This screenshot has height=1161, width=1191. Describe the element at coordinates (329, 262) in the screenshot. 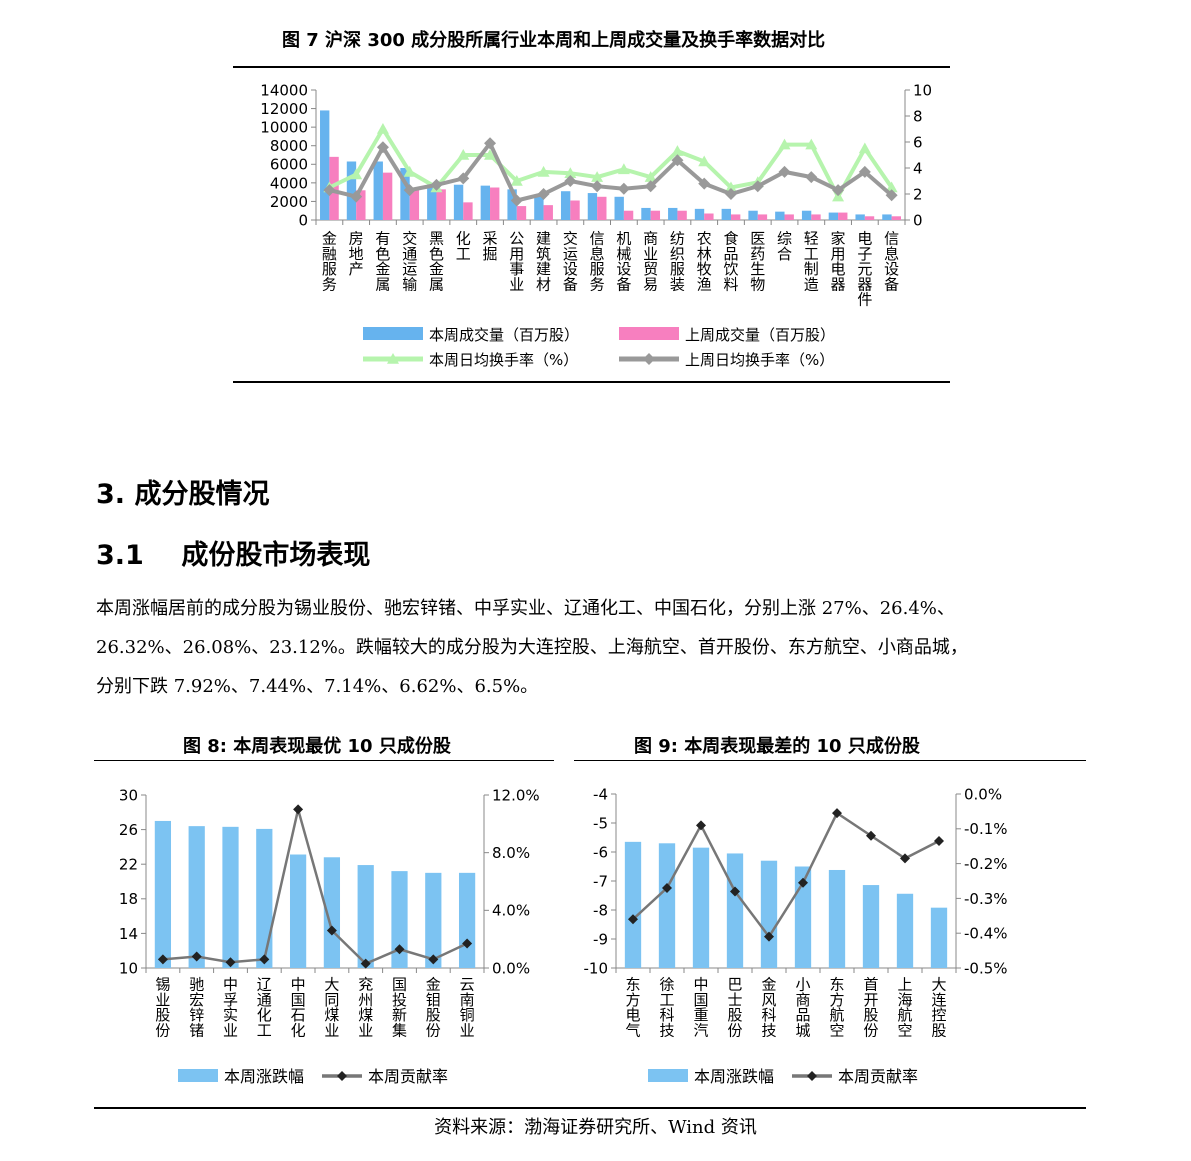

I see `x-category-label: 金融服务` at that location.